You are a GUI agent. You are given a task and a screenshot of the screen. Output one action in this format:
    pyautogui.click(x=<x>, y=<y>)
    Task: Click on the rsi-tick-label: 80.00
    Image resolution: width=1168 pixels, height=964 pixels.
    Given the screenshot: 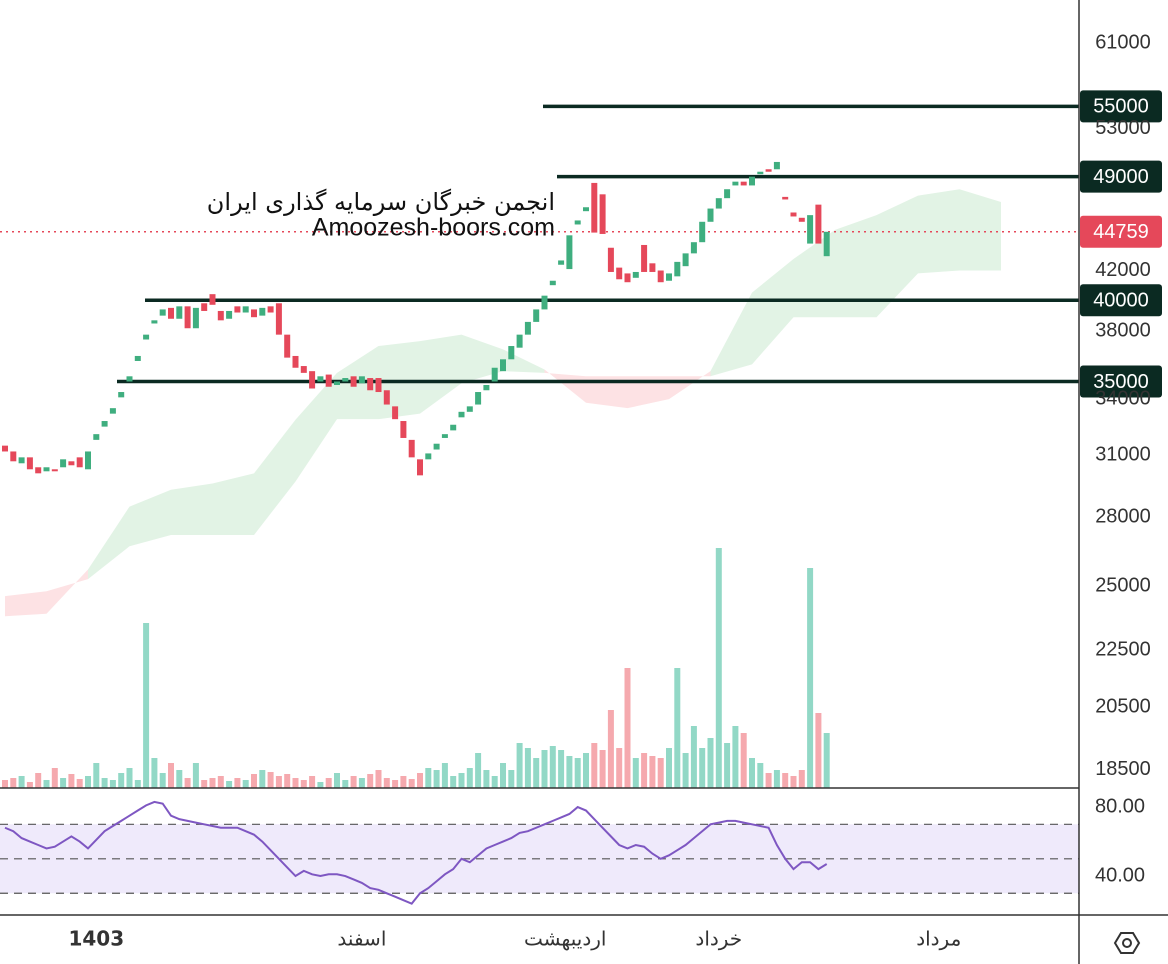 What is the action you would take?
    pyautogui.click(x=1120, y=806)
    